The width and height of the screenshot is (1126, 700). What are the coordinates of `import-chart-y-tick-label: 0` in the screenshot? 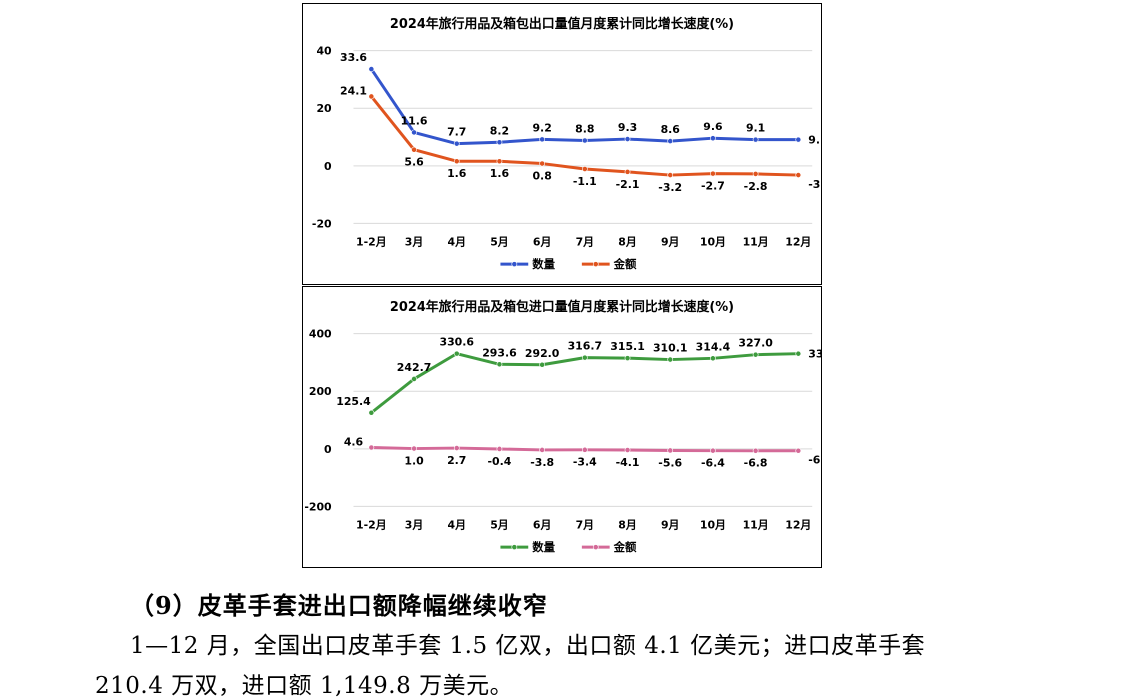 It's located at (328, 449).